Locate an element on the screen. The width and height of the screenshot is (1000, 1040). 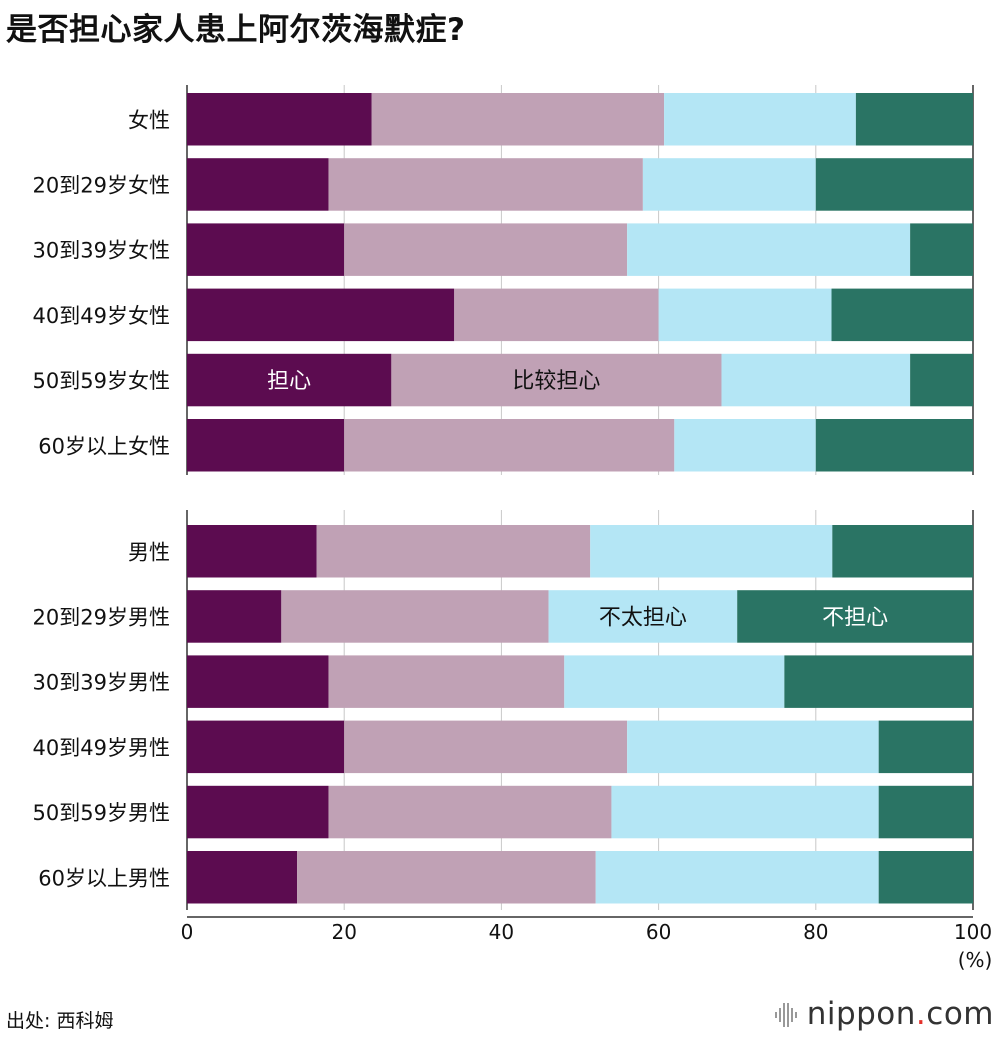
x-tick-label-100: 100 is located at coordinates (973, 932).